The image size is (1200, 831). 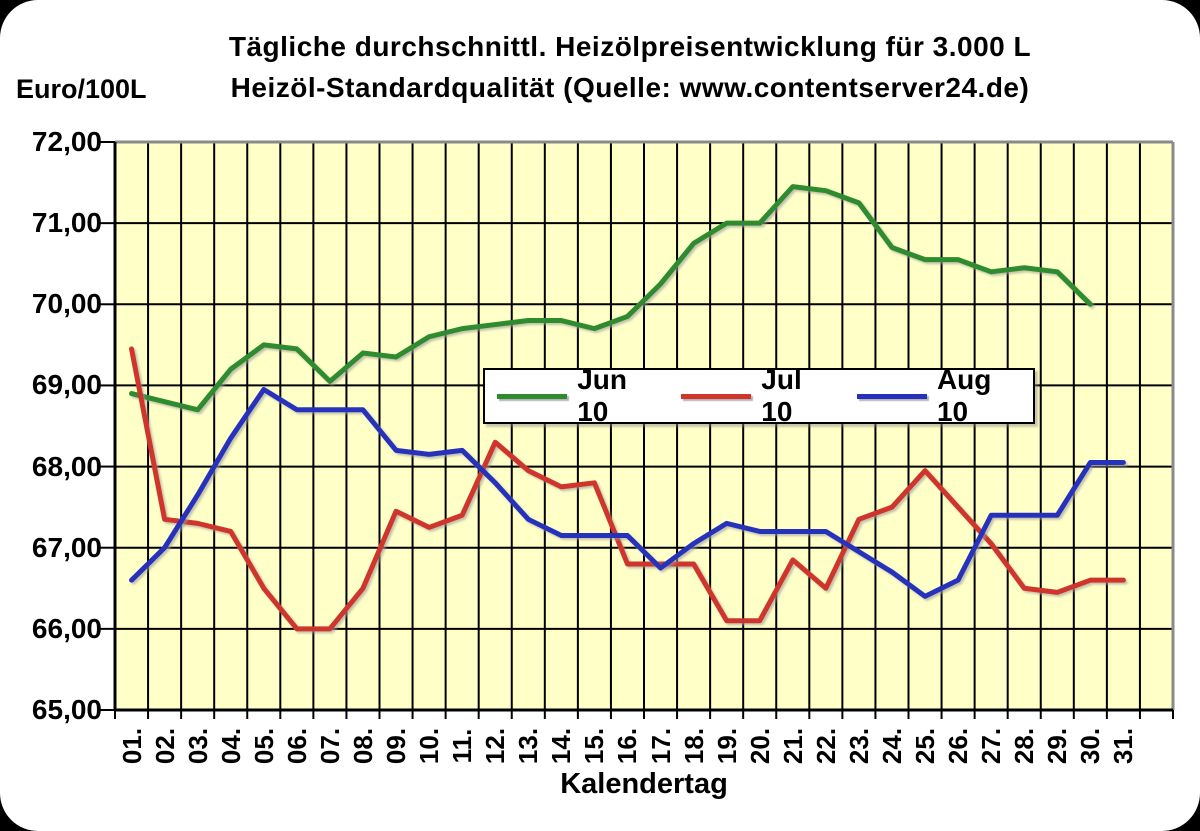 I want to click on legend-label-aug: Aug 10, so click(x=964, y=395).